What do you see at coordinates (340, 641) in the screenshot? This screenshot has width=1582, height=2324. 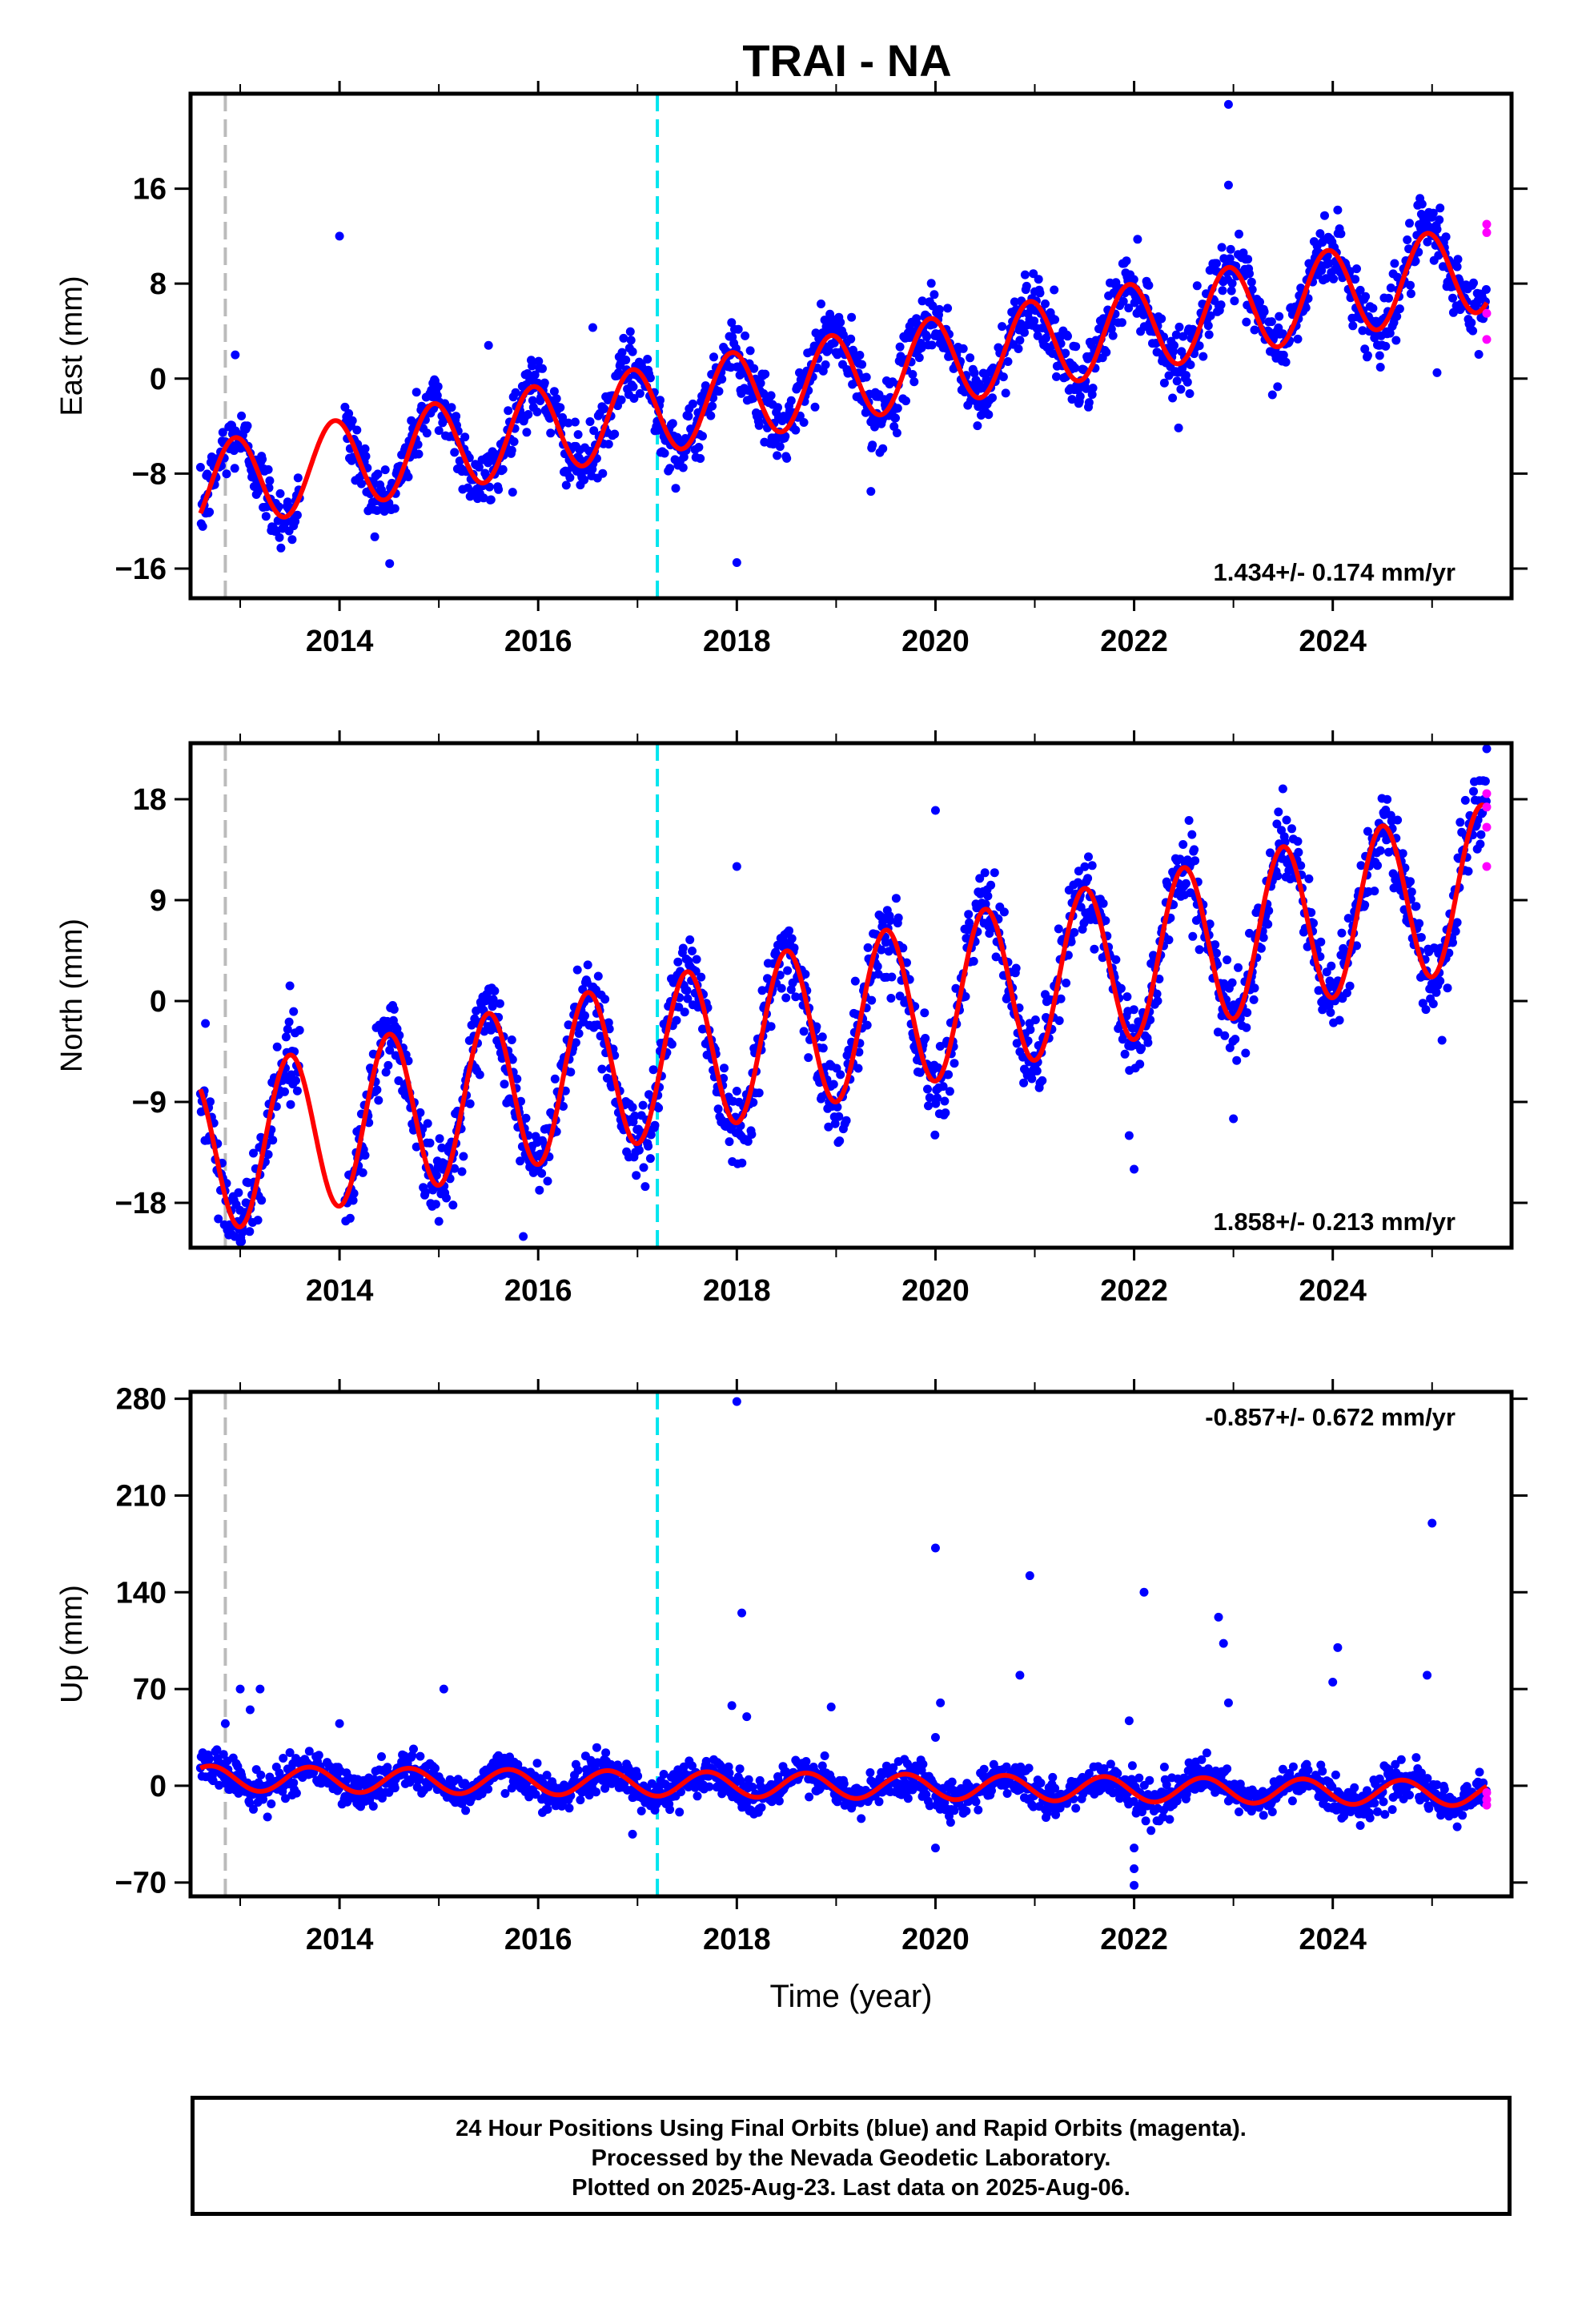 I see `x-tick-label: 2014` at bounding box center [340, 641].